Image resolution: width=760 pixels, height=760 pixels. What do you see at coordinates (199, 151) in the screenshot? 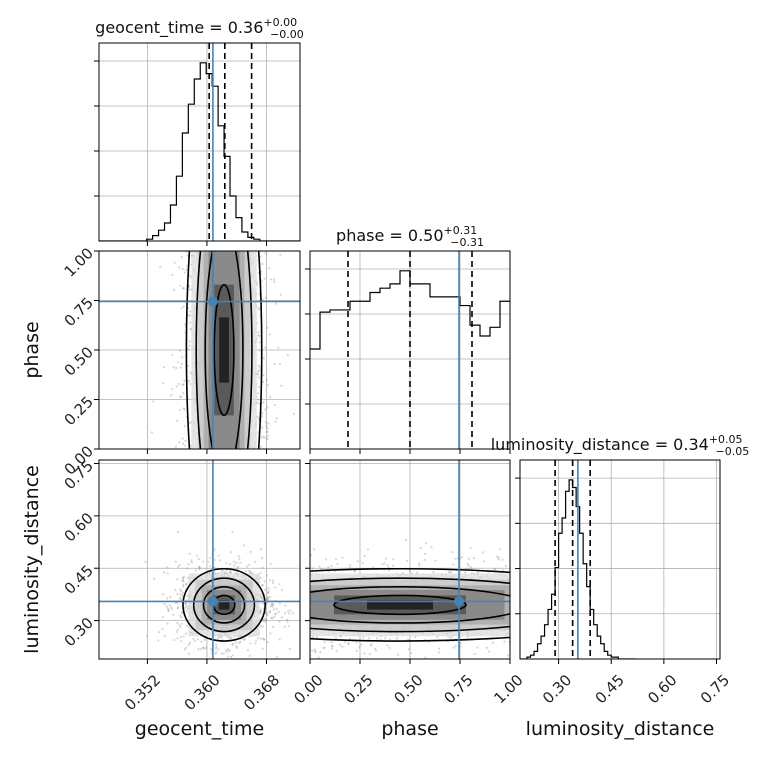
I see `hist-step-geocent_time` at bounding box center [199, 151].